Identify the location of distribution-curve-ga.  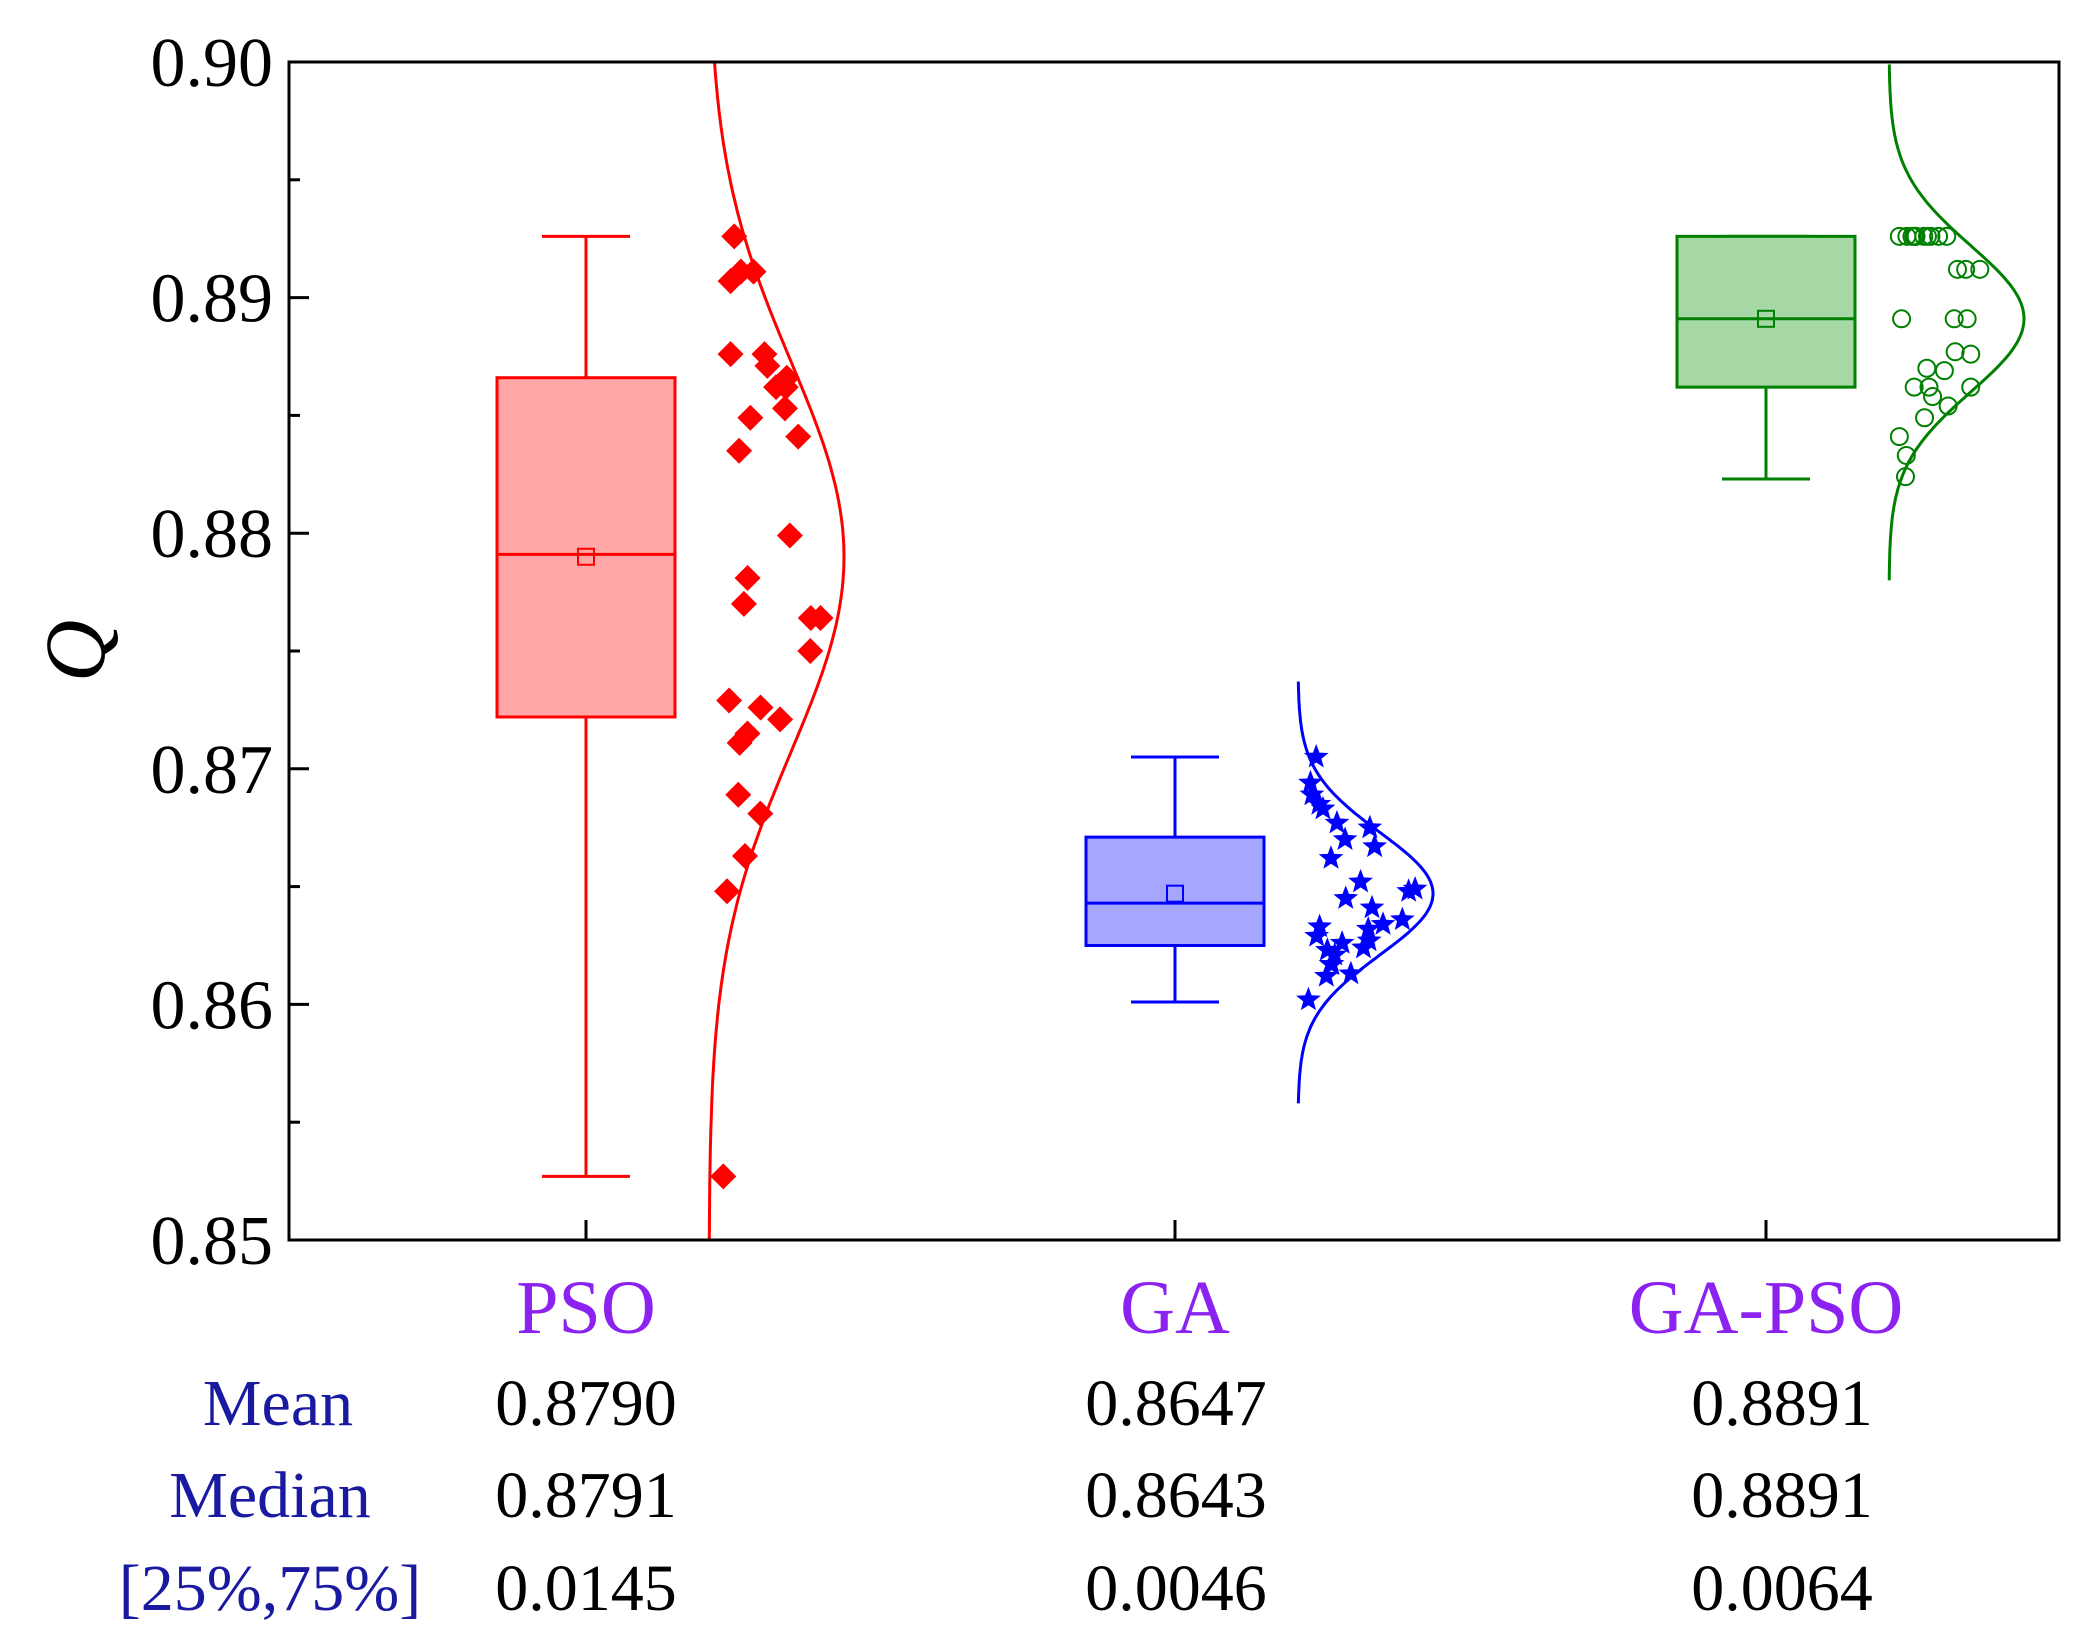
(1365, 892).